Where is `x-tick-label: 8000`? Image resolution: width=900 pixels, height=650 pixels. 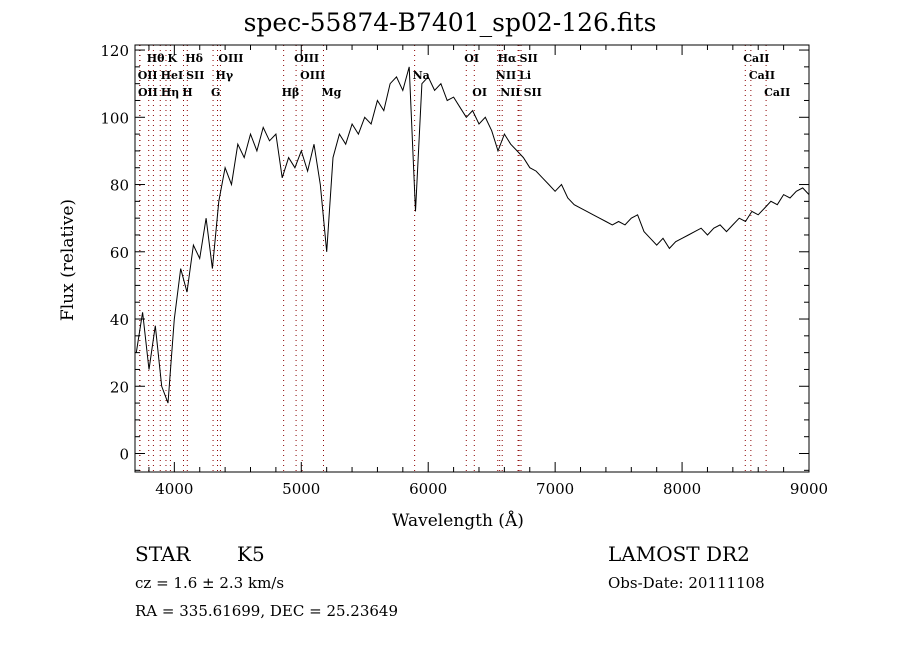 x-tick-label: 8000 is located at coordinates (682, 489).